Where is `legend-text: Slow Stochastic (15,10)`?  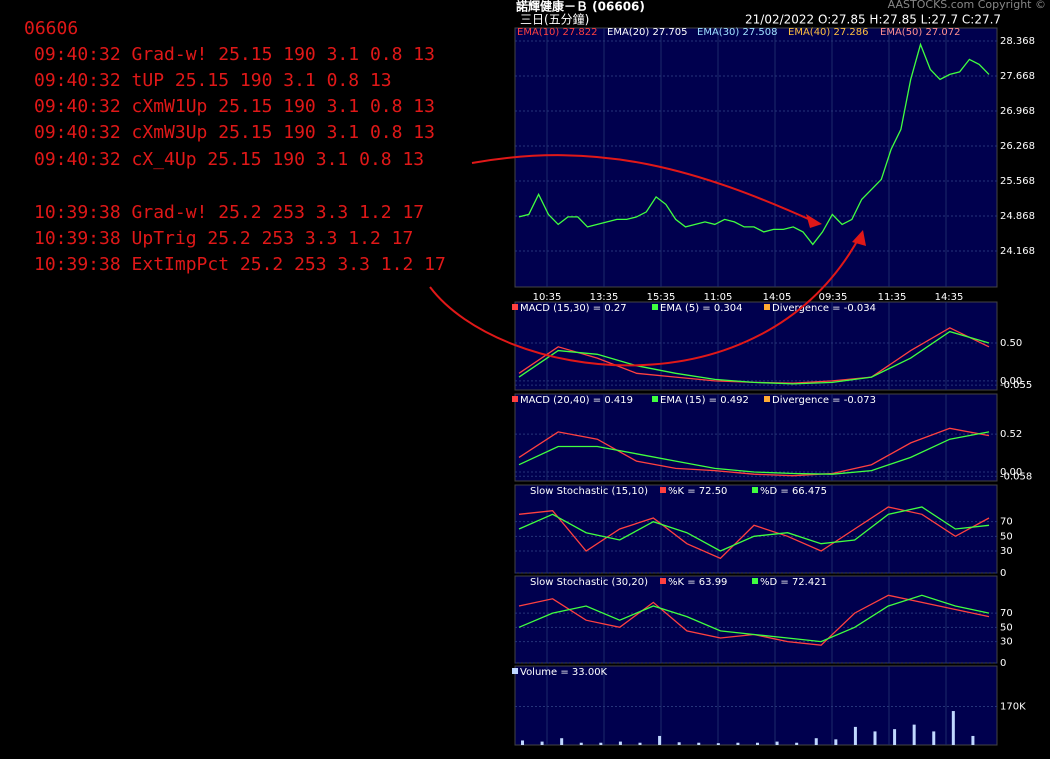 legend-text: Slow Stochastic (15,10) is located at coordinates (589, 491).